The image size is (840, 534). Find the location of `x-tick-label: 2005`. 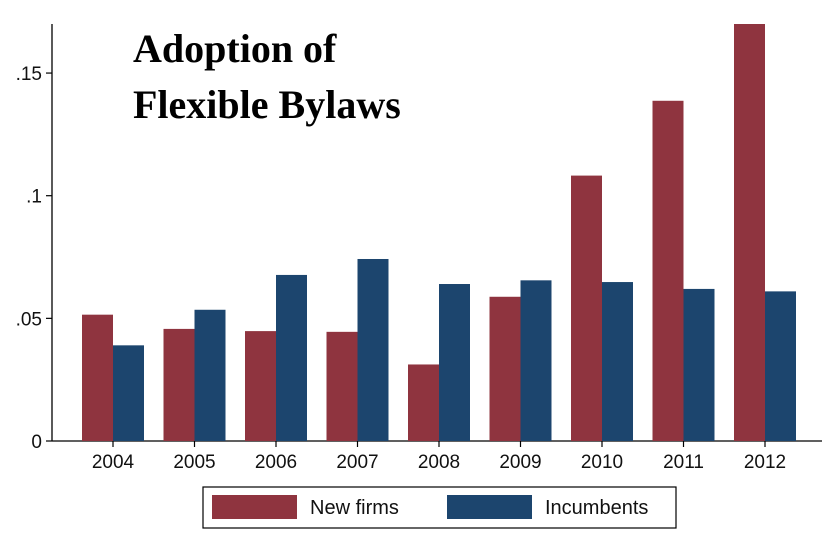

x-tick-label: 2005 is located at coordinates (194, 462).